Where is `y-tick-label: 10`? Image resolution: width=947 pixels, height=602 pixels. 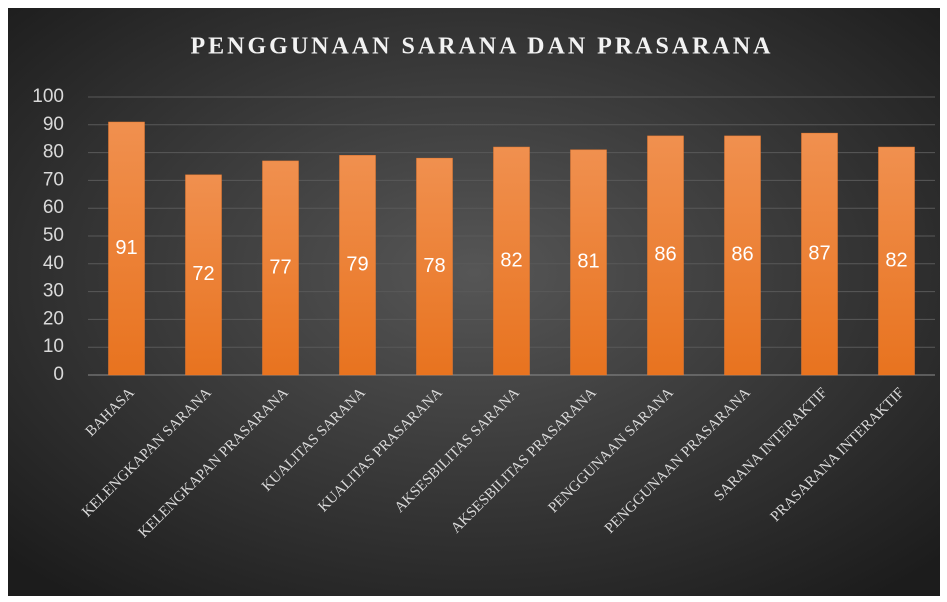
y-tick-label: 10 is located at coordinates (53, 346).